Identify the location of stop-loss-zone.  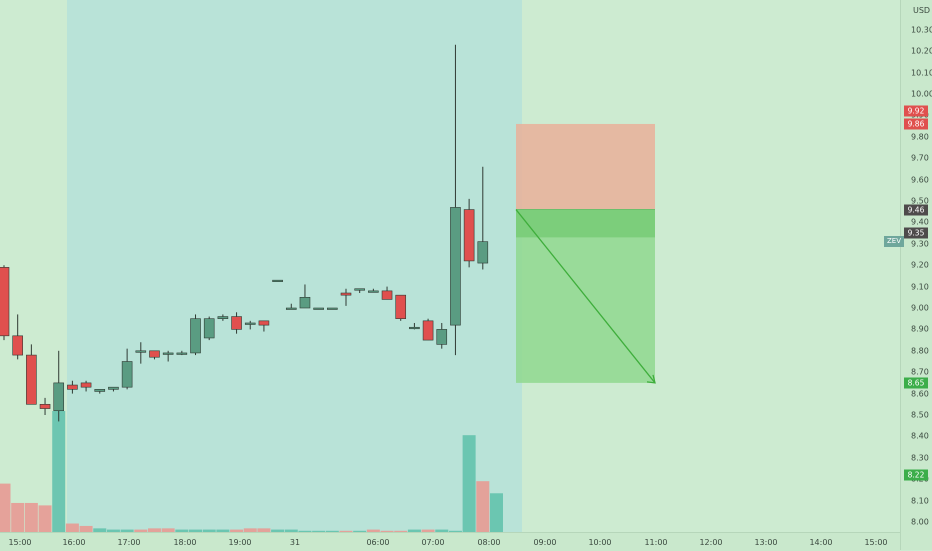
(585, 166).